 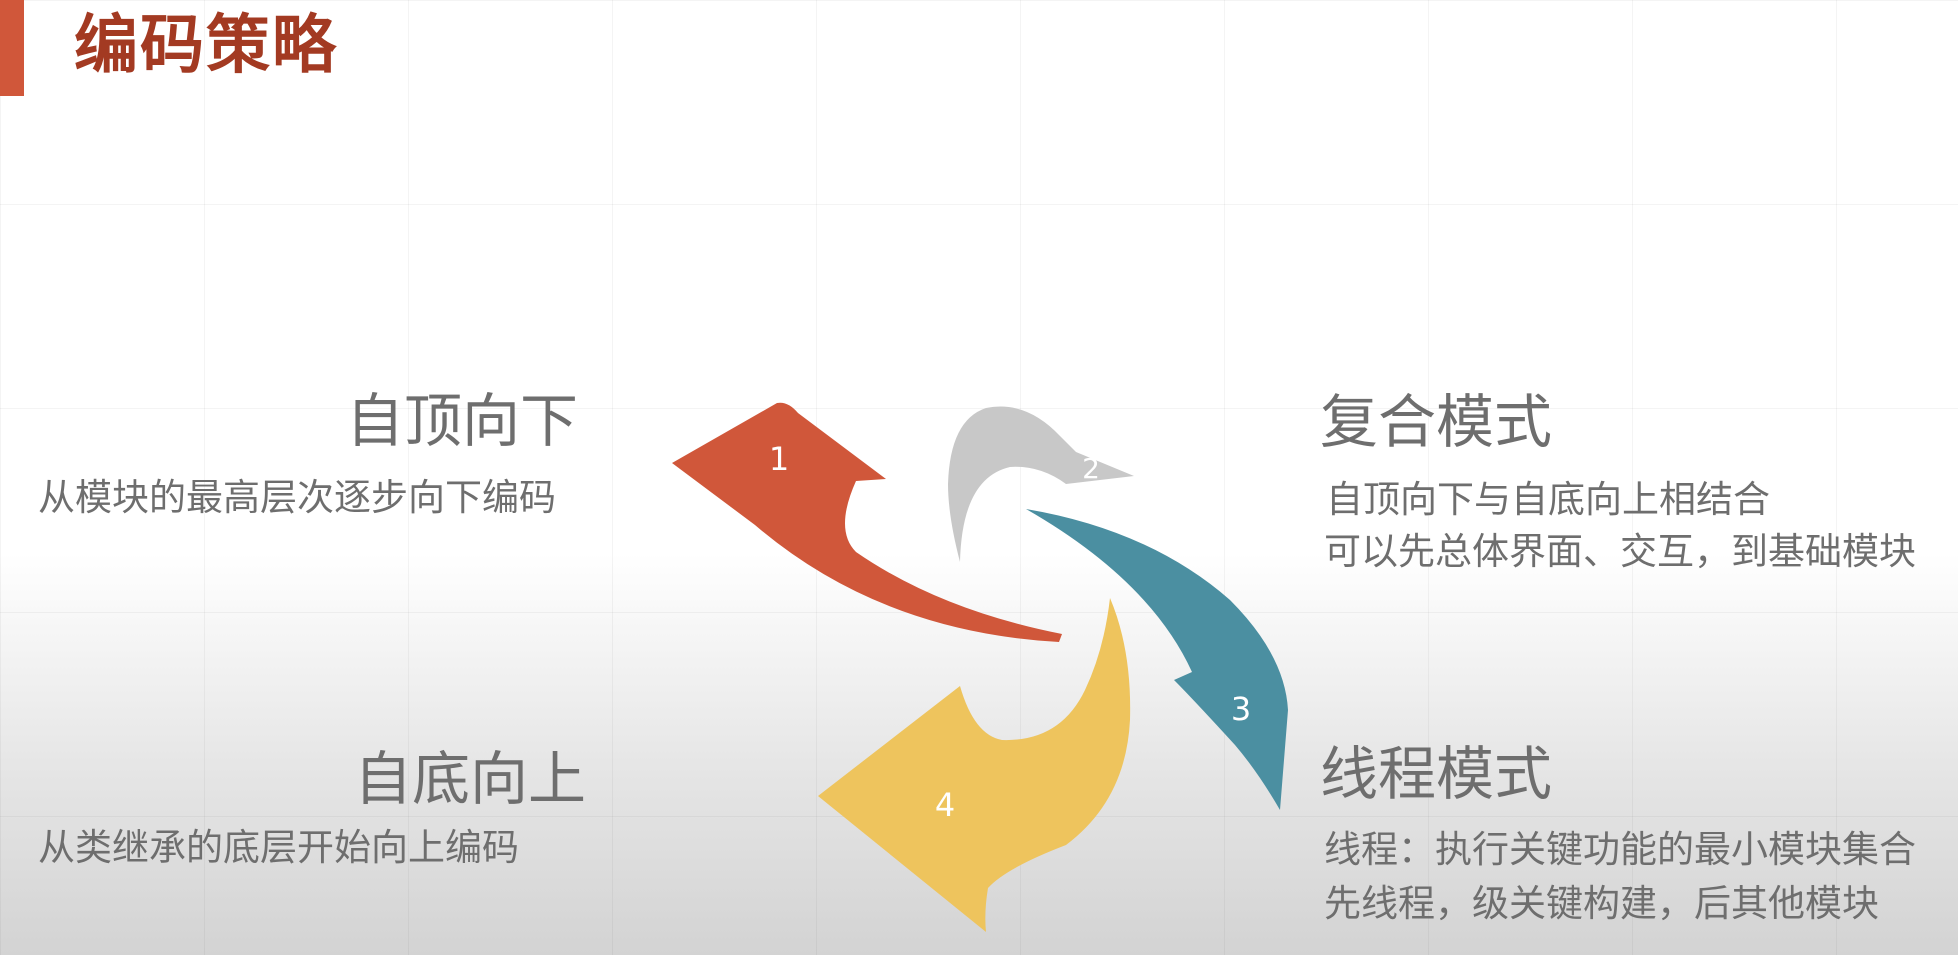 What do you see at coordinates (1241, 709) in the screenshot?
I see `arrow-3-number: 3` at bounding box center [1241, 709].